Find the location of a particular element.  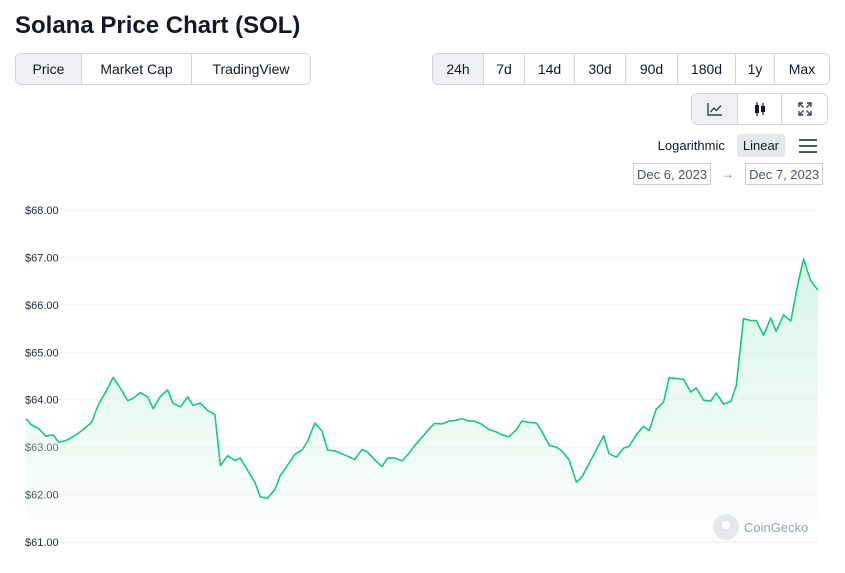

range-1y: 1y is located at coordinates (755, 69).